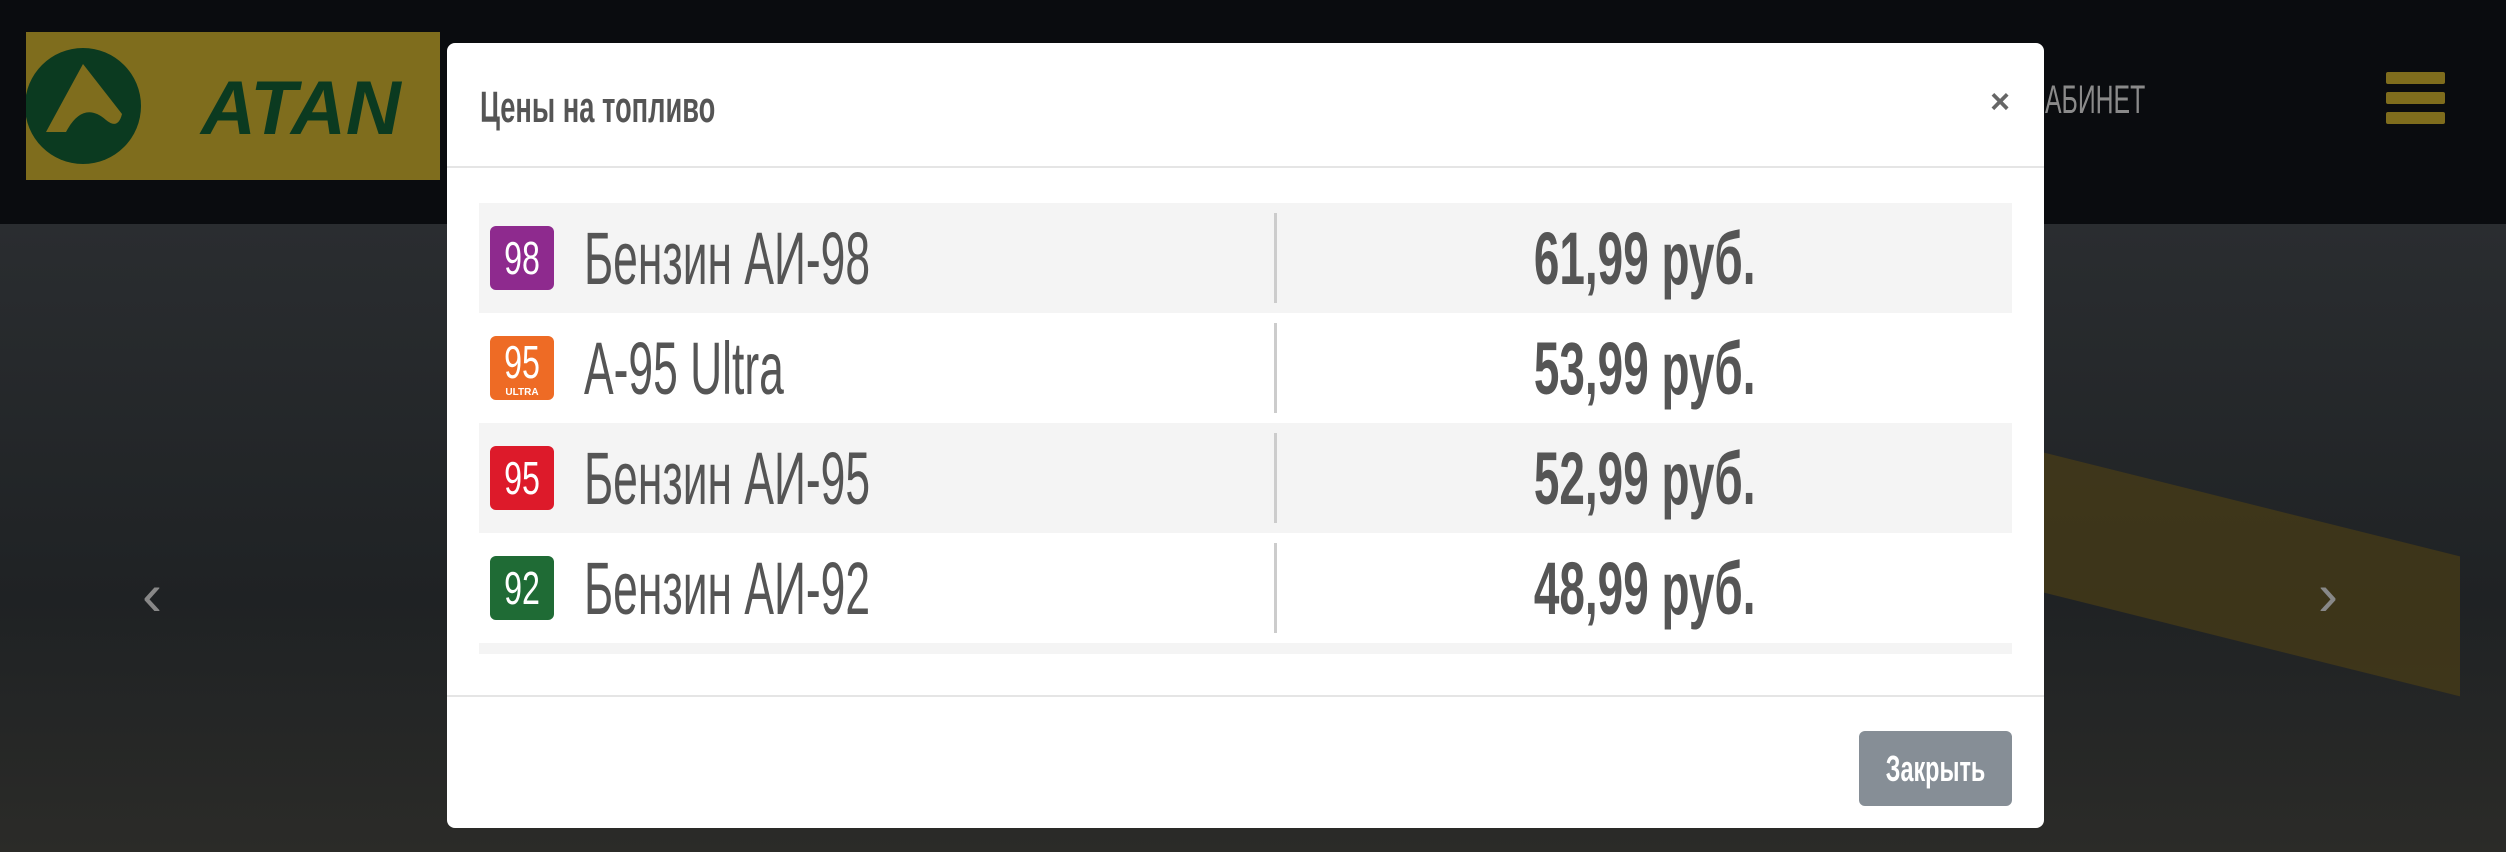 The width and height of the screenshot is (2506, 852). I want to click on table-row-partial, so click(1245, 648).